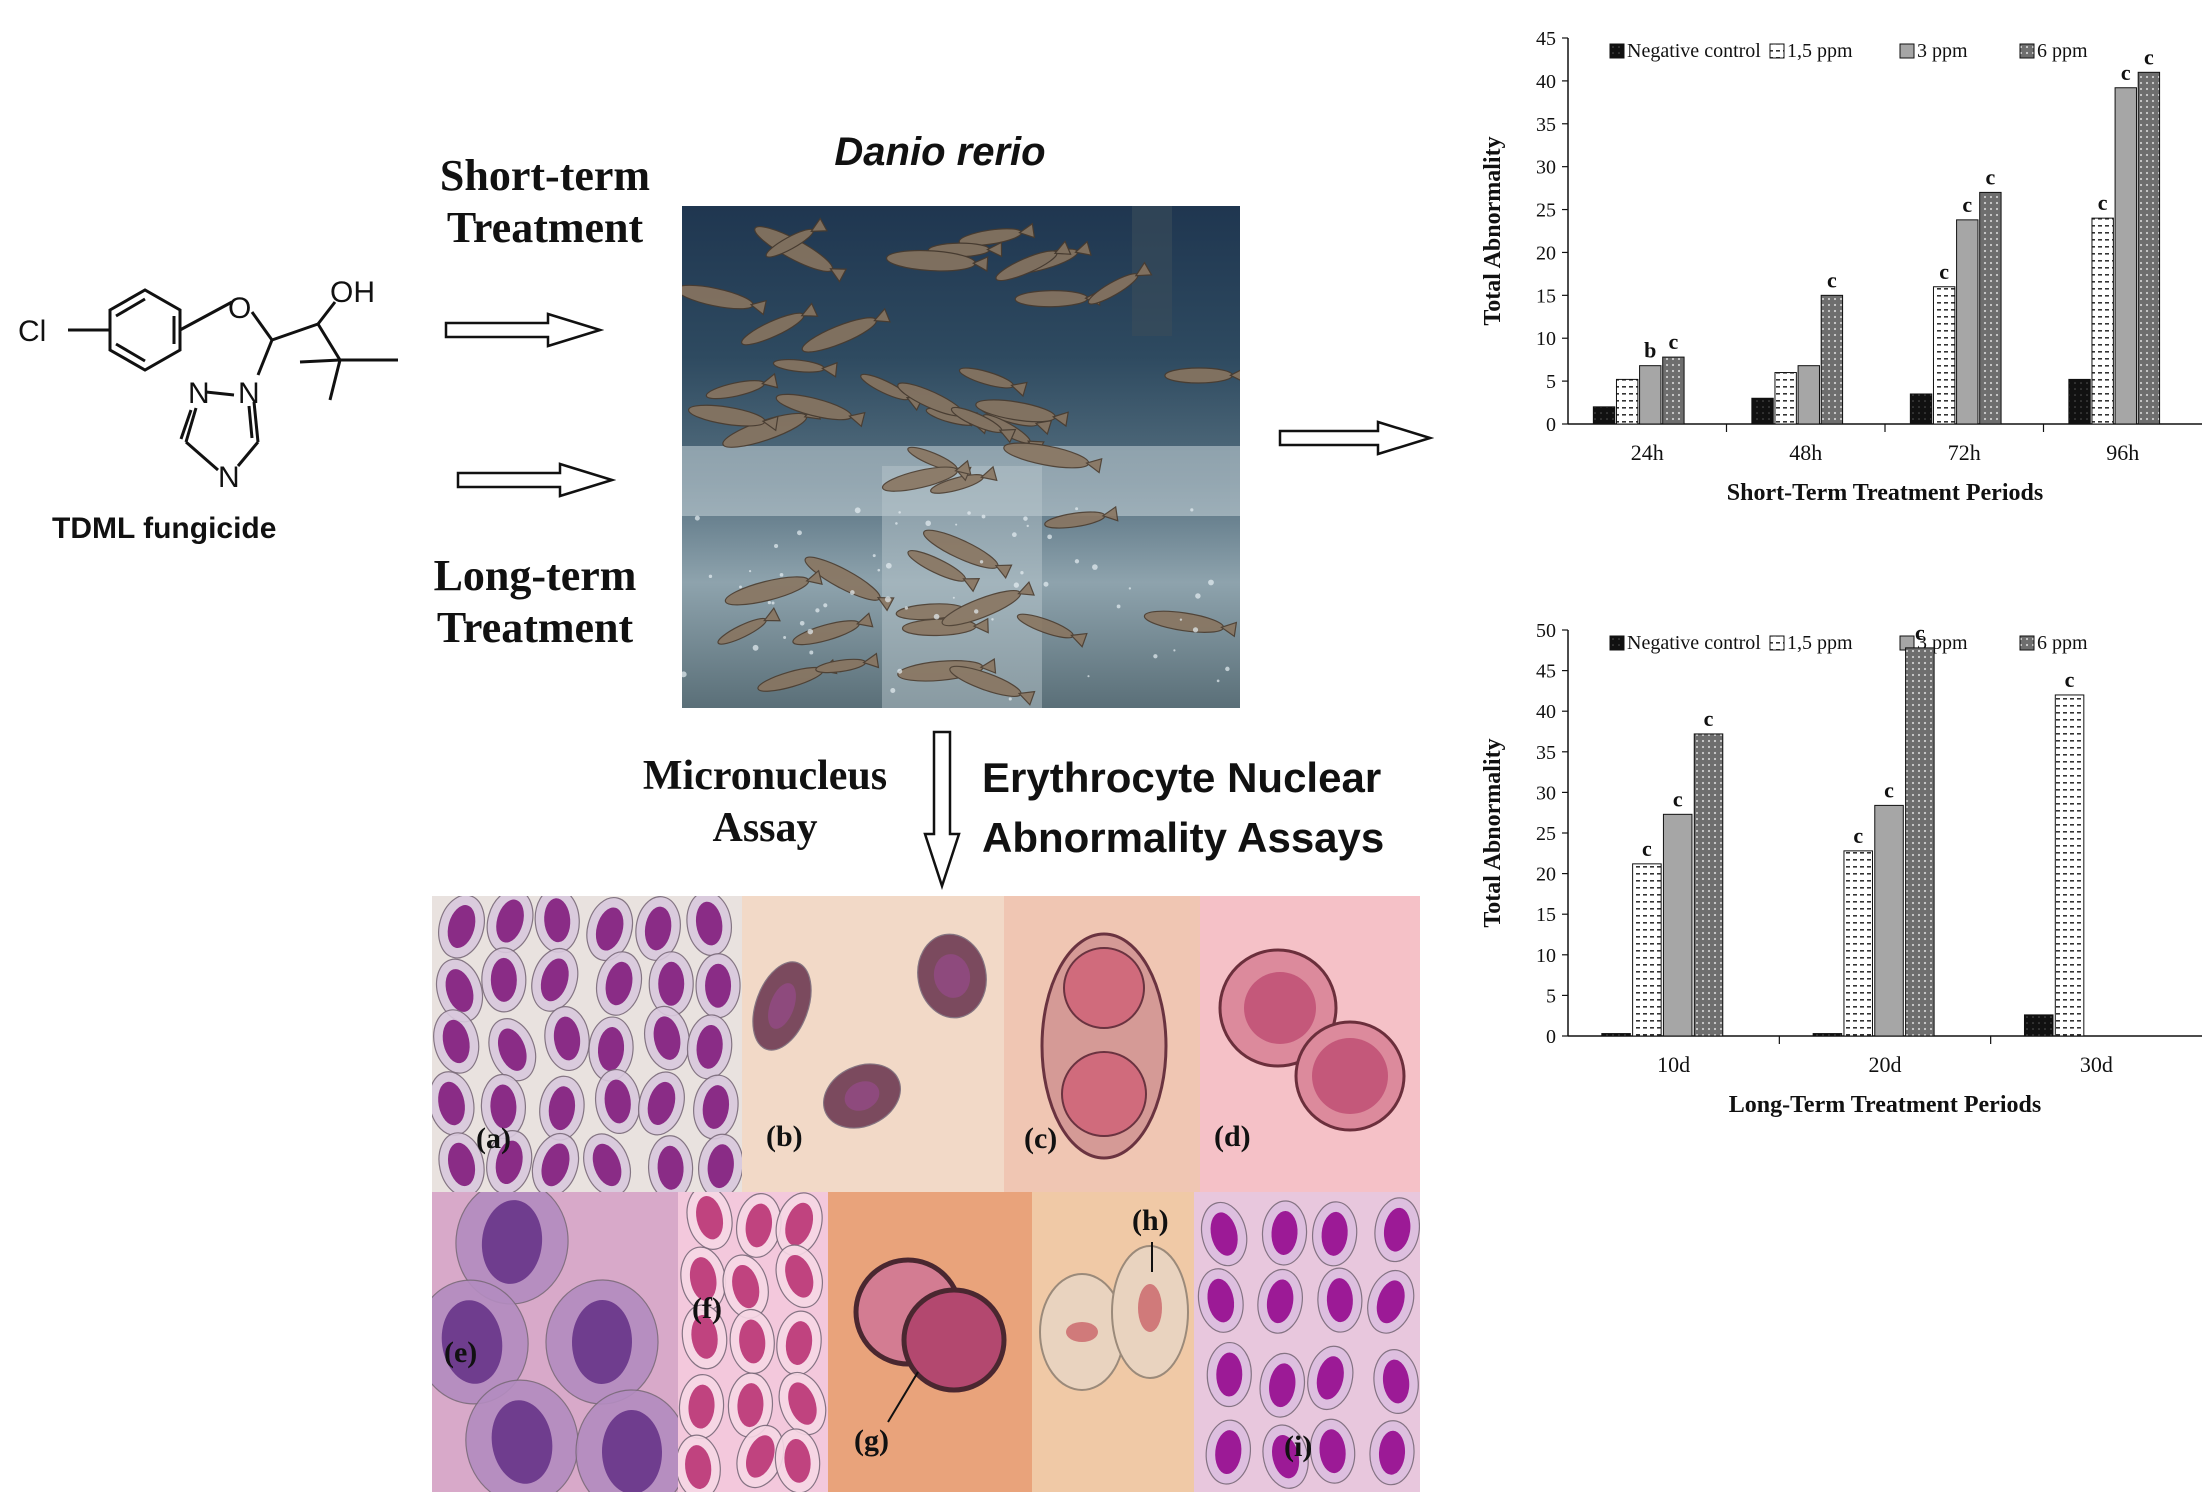 Image resolution: width=2206 pixels, height=1506 pixels. Describe the element at coordinates (1041, 1138) in the screenshot. I see `label-c: (c)` at that location.